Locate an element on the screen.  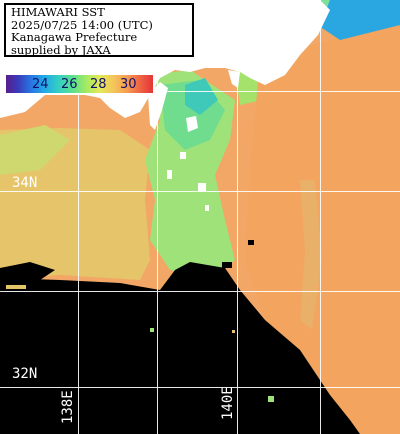
island-toshima is located at coordinates (183, 155).